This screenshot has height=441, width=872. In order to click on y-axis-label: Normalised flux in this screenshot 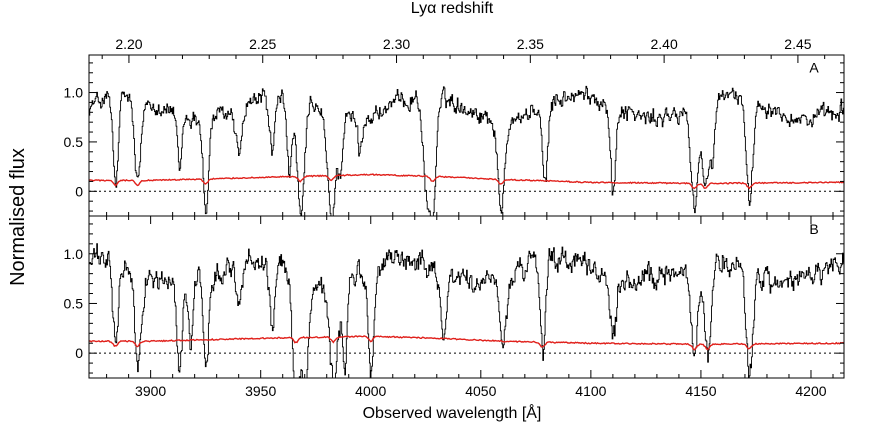, I will do `click(18, 217)`.